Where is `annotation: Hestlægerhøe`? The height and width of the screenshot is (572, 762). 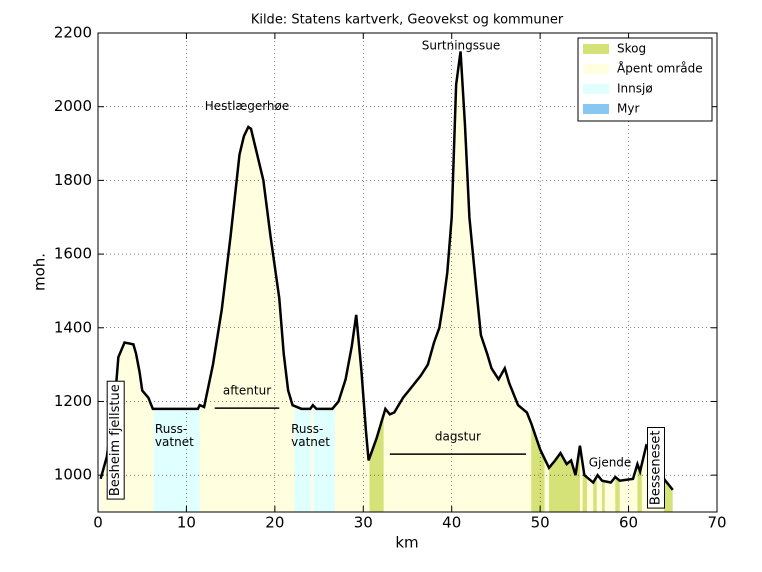 annotation: Hestlægerhøe is located at coordinates (247, 106).